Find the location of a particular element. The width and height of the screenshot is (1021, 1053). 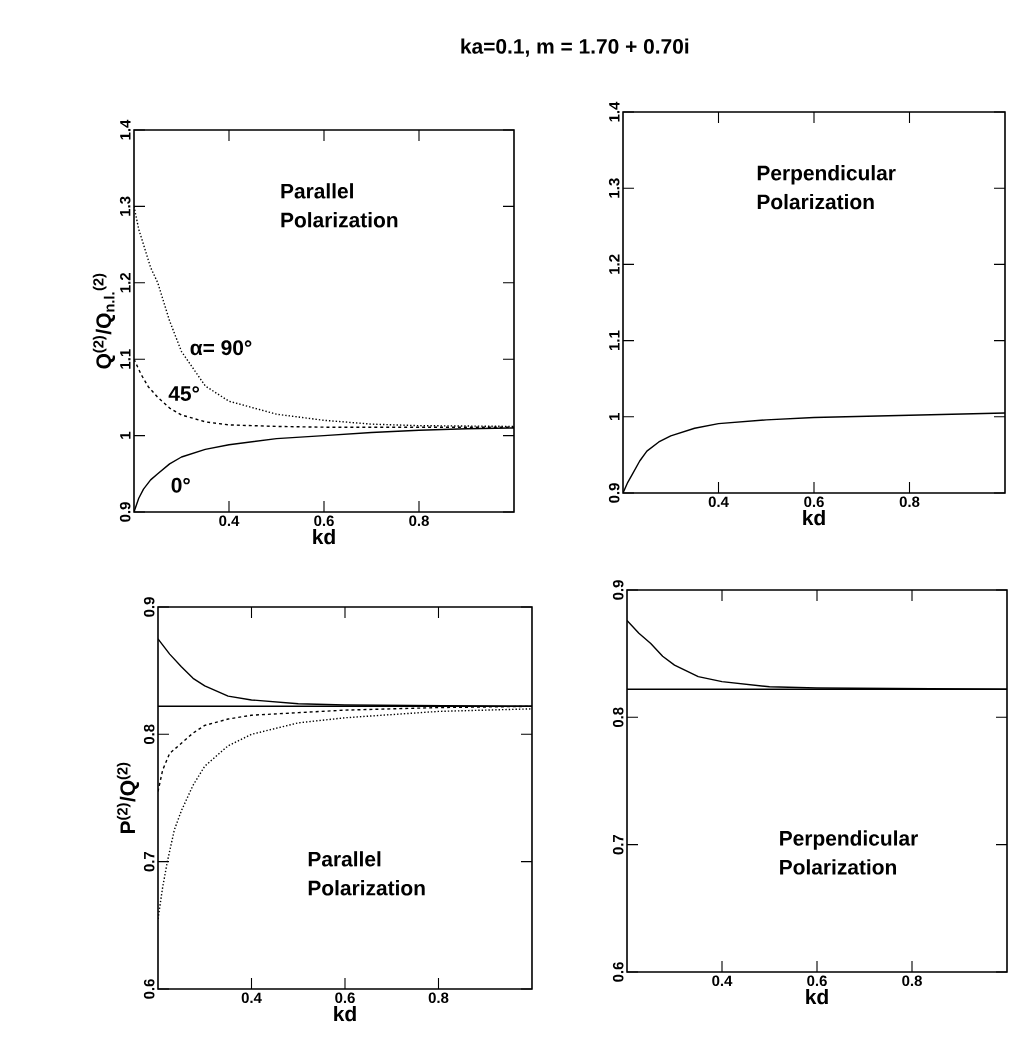

text: ka=0.1, m = 1.70 + 0.70i is located at coordinates (575, 47).